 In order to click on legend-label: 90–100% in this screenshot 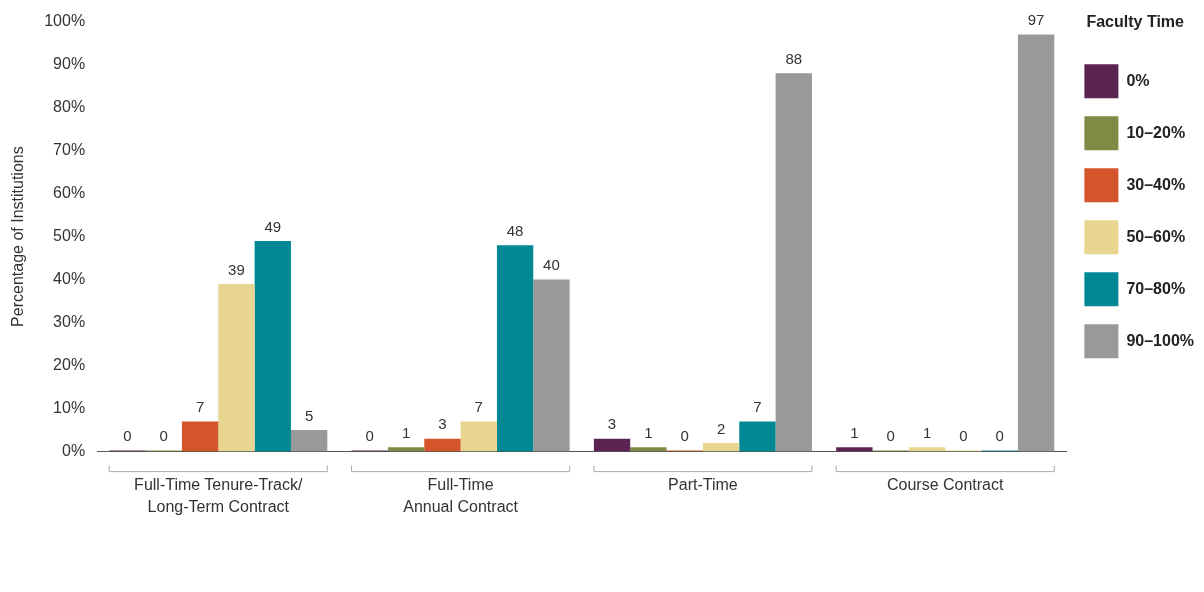, I will do `click(1160, 340)`.